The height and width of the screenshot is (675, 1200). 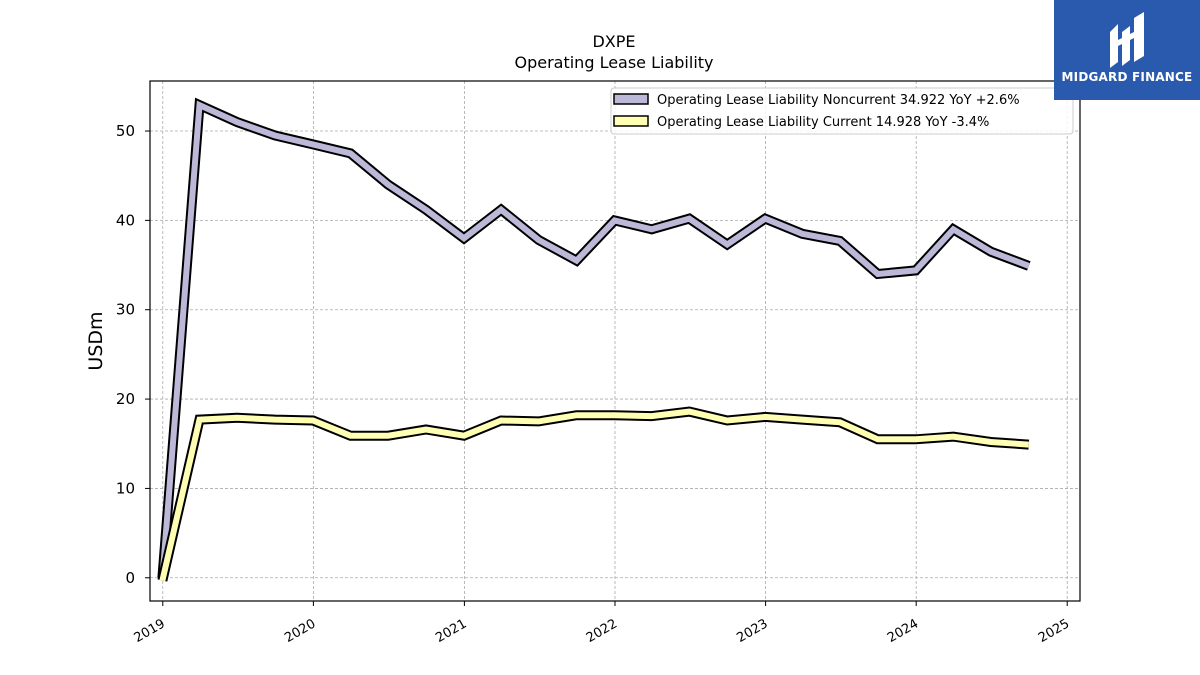 What do you see at coordinates (631, 99) in the screenshot?
I see `legend-swatch-noncurrent` at bounding box center [631, 99].